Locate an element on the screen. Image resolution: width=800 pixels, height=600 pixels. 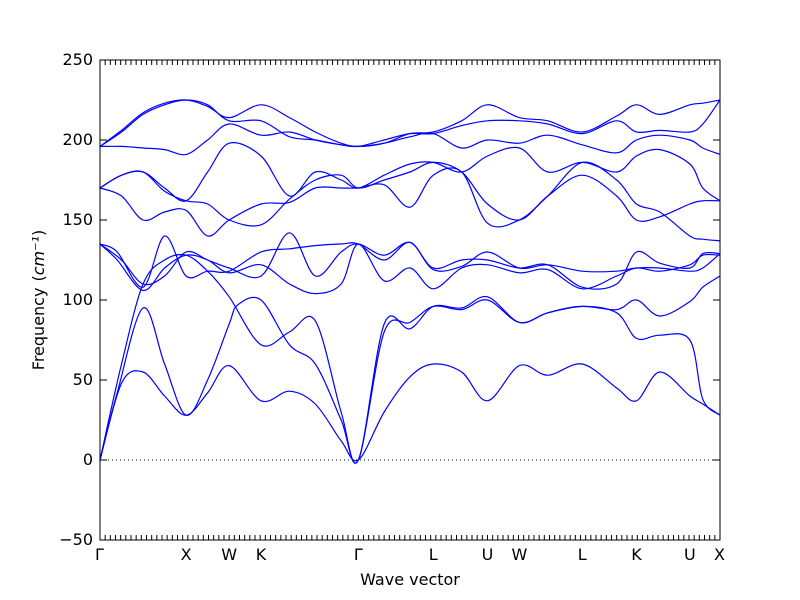
y-tick-label: 100 is located at coordinates (77, 299).